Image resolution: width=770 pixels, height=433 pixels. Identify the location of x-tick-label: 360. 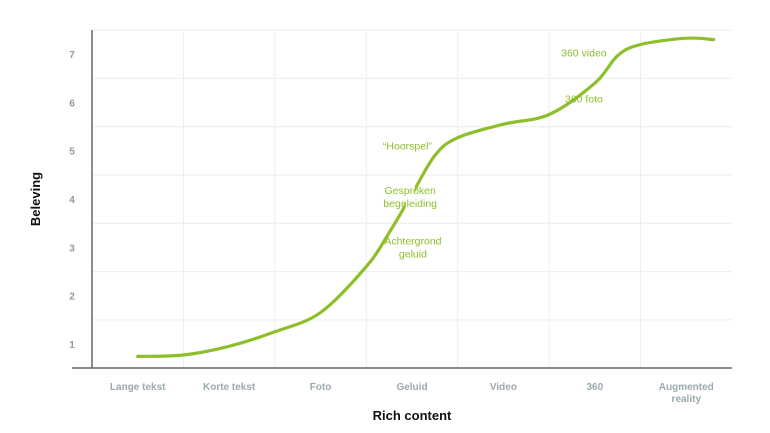
(595, 387).